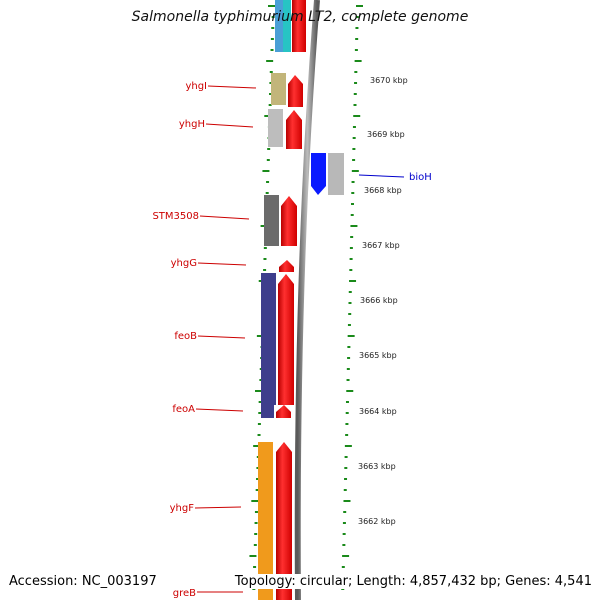 The height and width of the screenshot is (600, 600). Describe the element at coordinates (192, 124) in the screenshot. I see `label-yhgH: yhgH` at that location.